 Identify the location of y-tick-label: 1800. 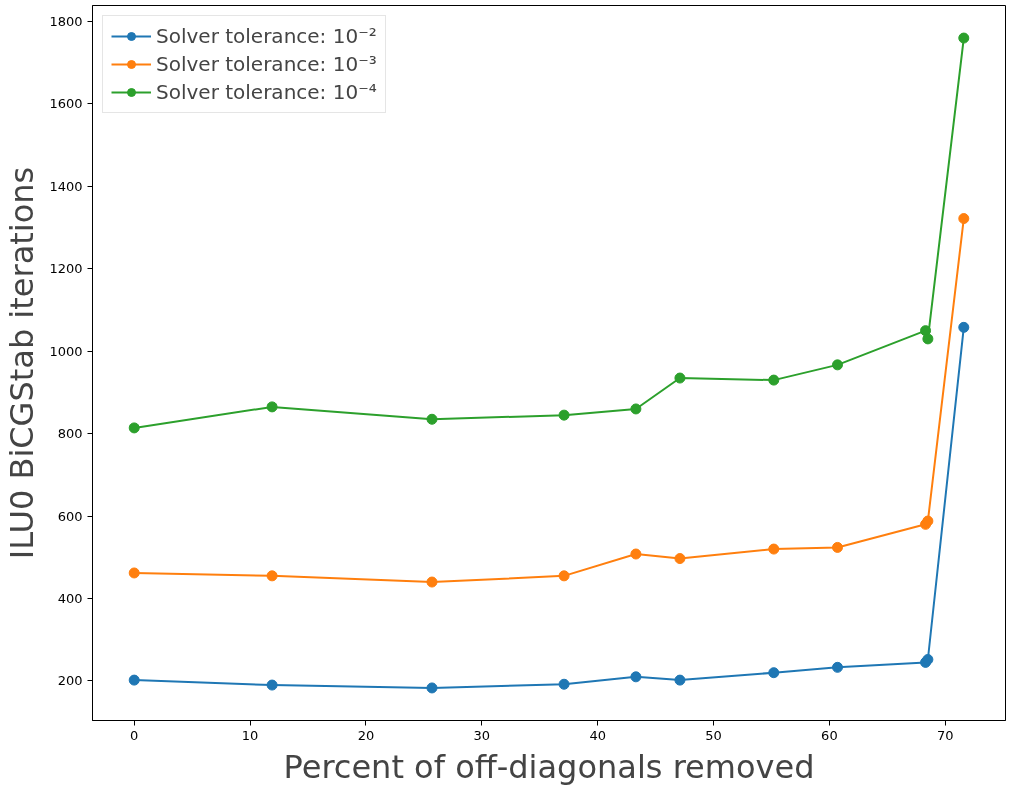
(66, 22).